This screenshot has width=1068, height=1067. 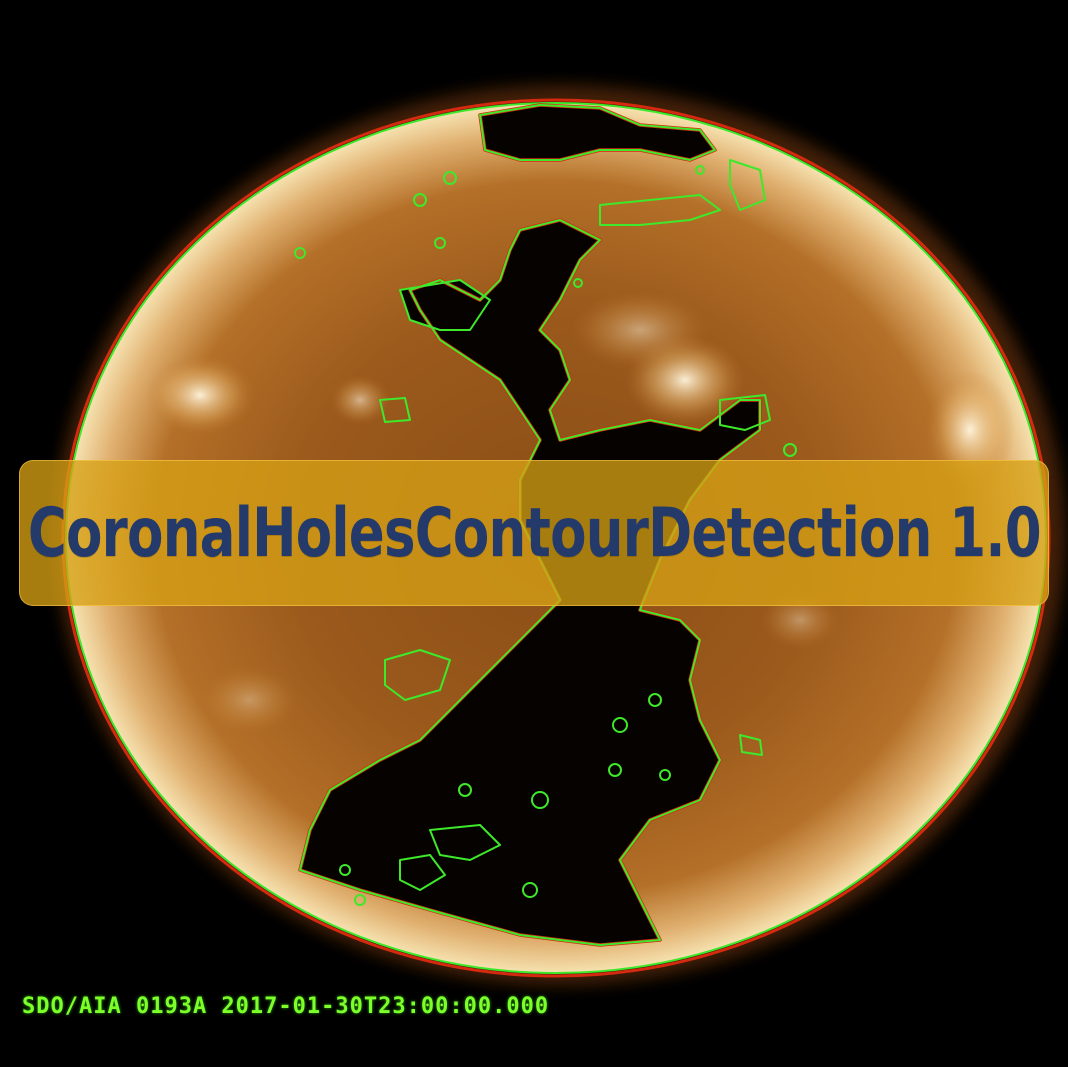 I want to click on title-banner: CoronalHolesContourDetection 1.0, so click(x=534, y=533).